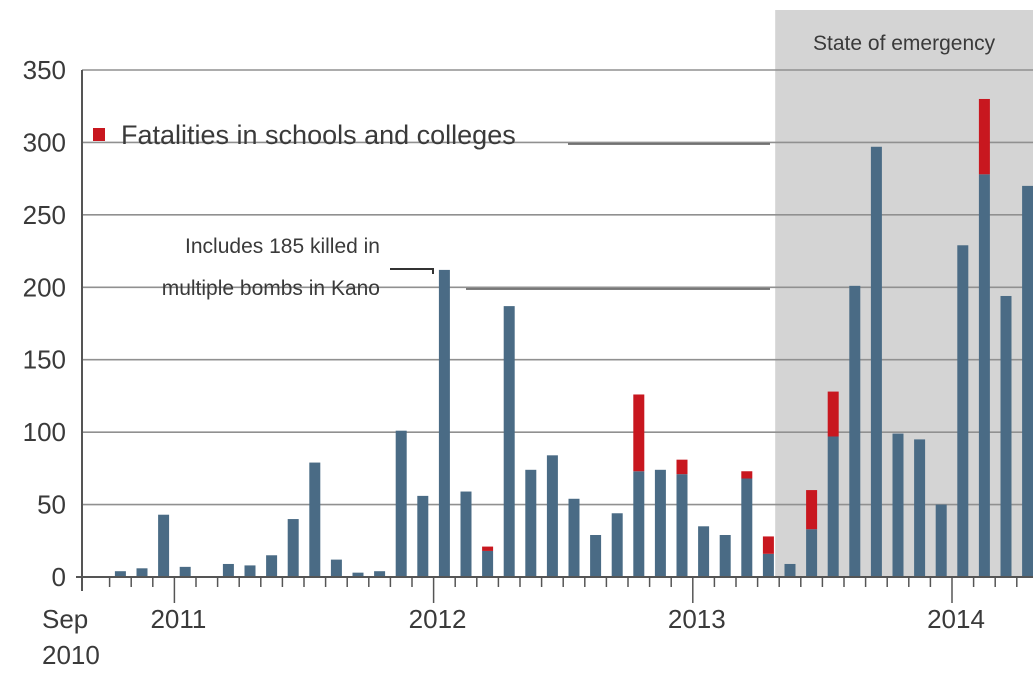 This screenshot has height=675, width=1033. What do you see at coordinates (438, 619) in the screenshot?
I see `x-tick-label: 2012` at bounding box center [438, 619].